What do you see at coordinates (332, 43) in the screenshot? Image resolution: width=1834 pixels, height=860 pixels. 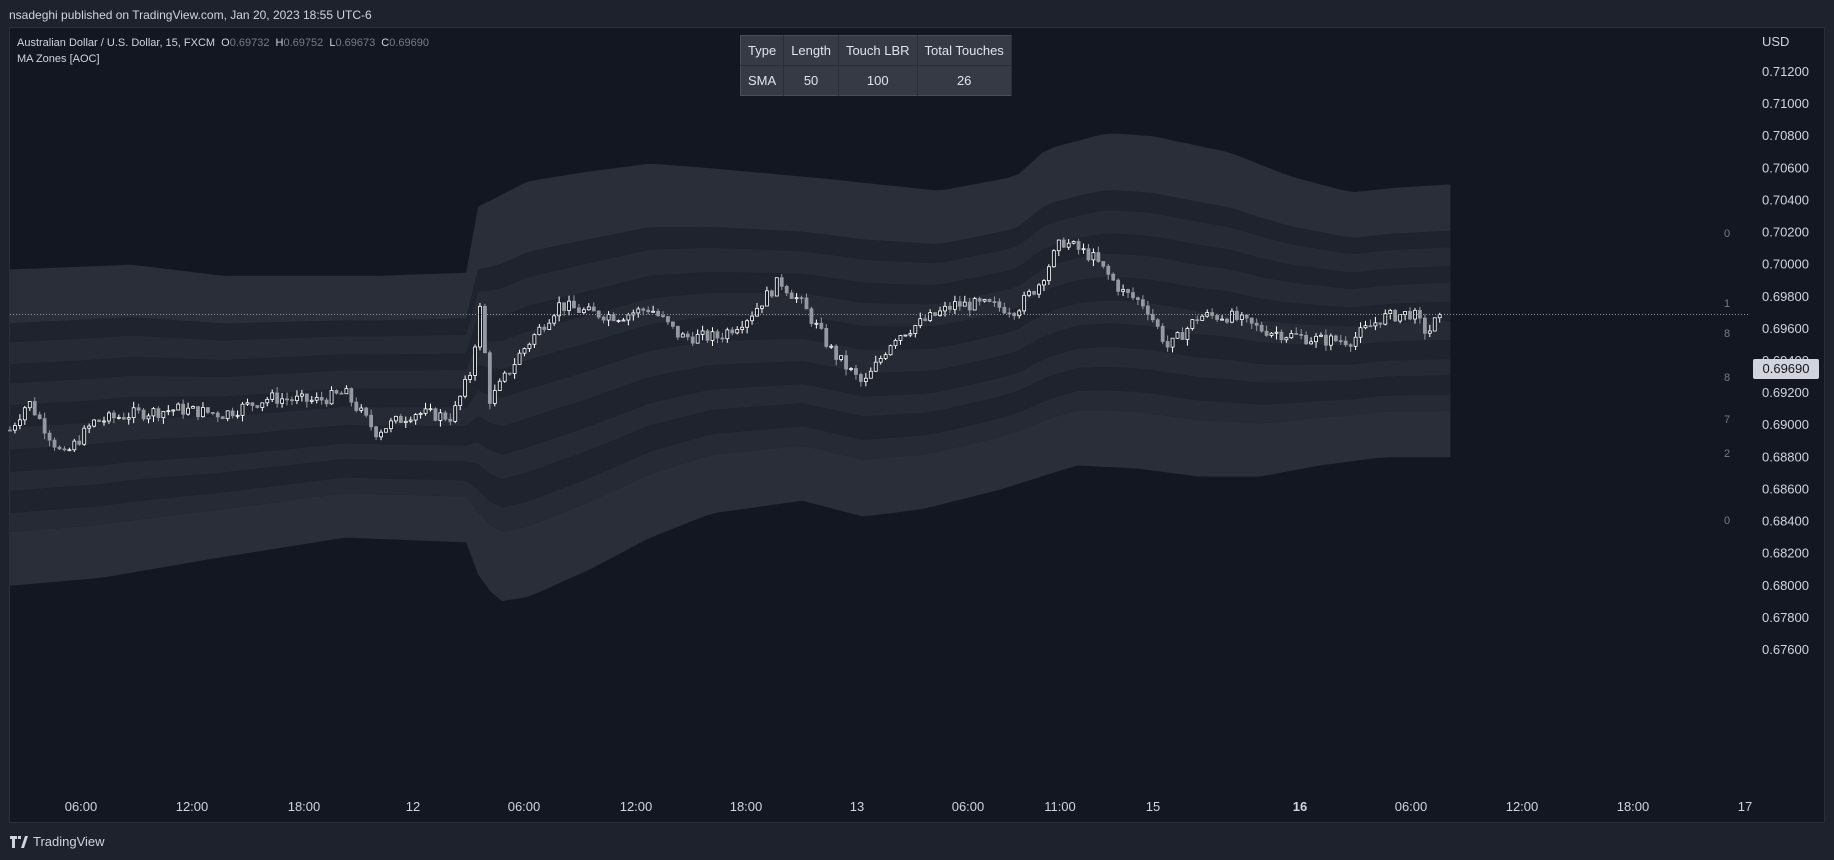 I see `low-label: L` at bounding box center [332, 43].